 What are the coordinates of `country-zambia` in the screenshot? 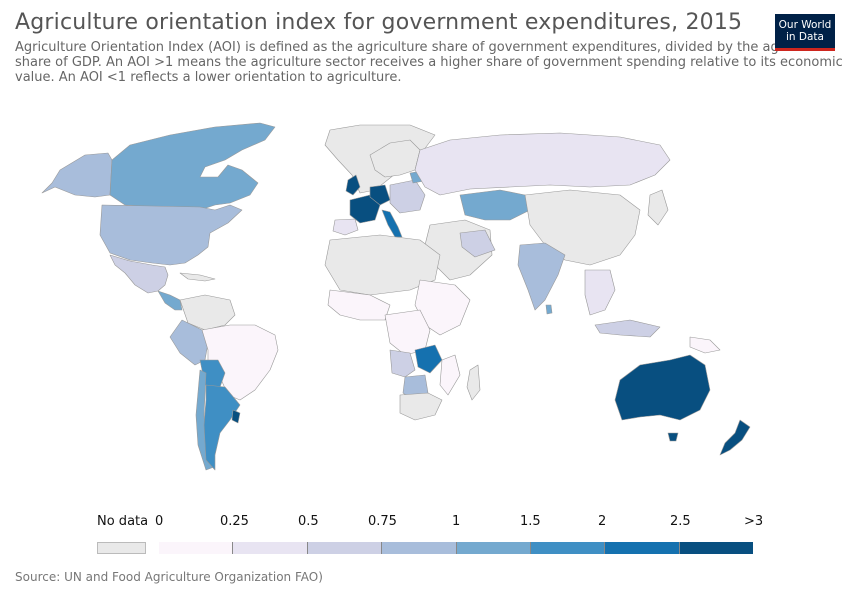 It's located at (428, 359).